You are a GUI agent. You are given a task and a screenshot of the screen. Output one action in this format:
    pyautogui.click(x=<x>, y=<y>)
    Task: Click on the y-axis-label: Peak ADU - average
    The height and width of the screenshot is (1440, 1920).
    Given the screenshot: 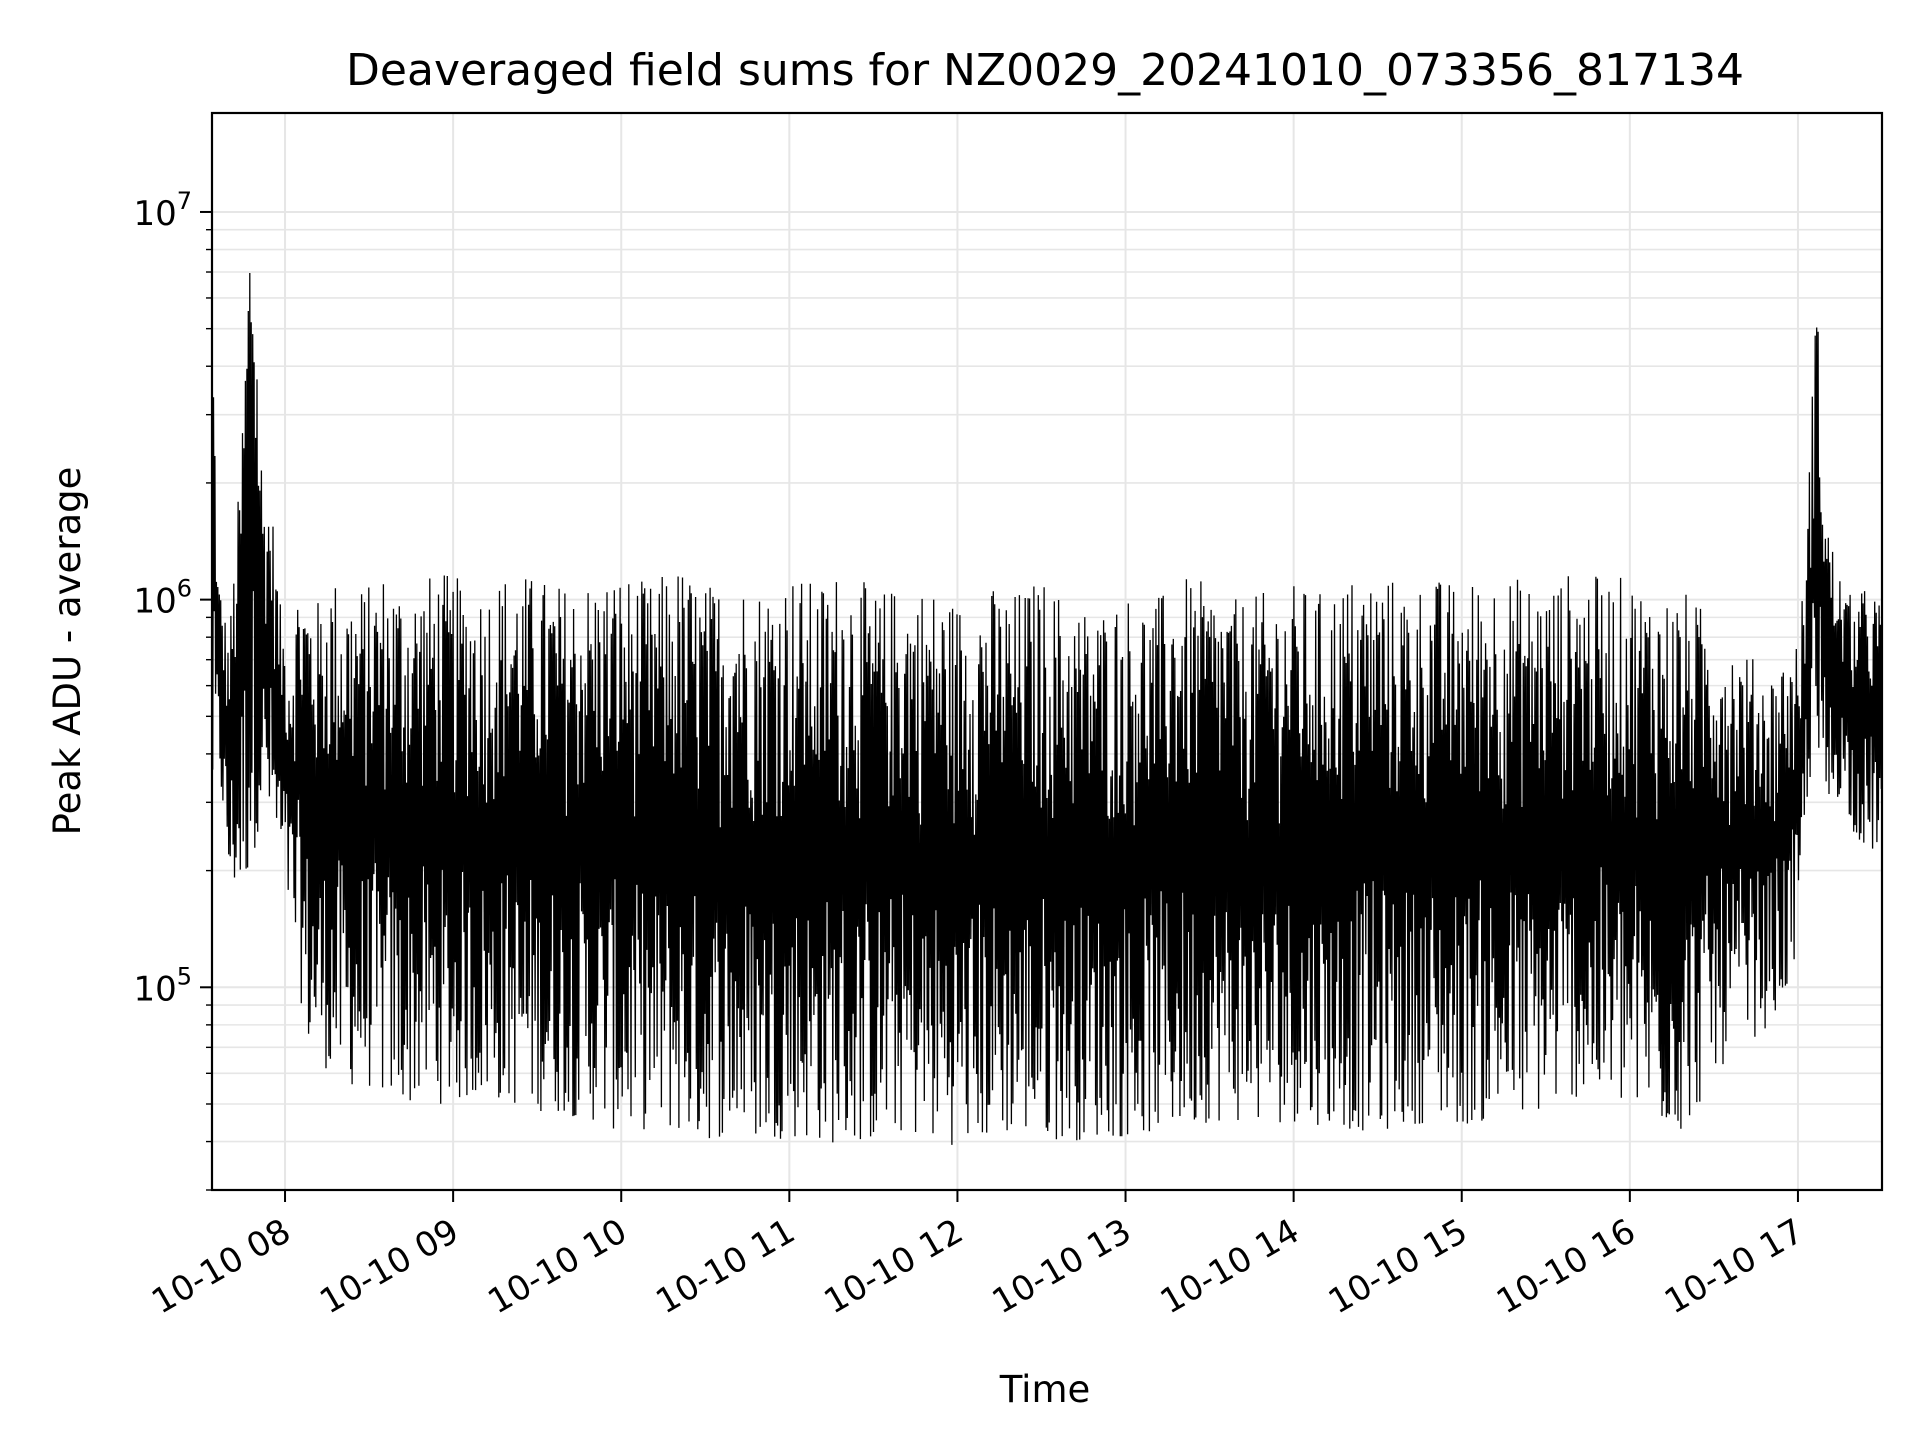 What is the action you would take?
    pyautogui.click(x=67, y=651)
    